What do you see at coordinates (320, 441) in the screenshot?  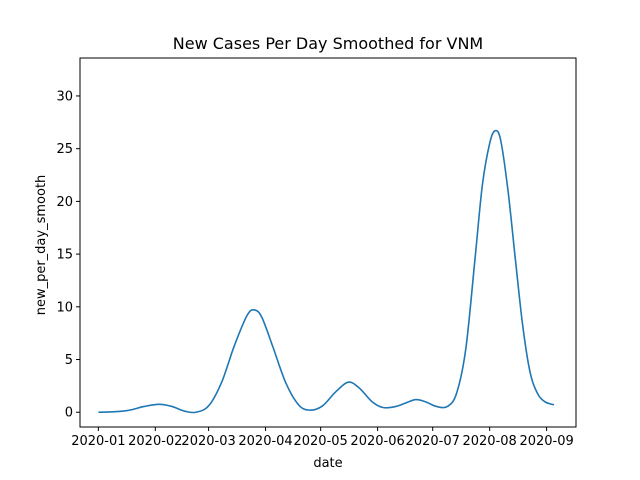 I see `x-tick-label: 2020-05` at bounding box center [320, 441].